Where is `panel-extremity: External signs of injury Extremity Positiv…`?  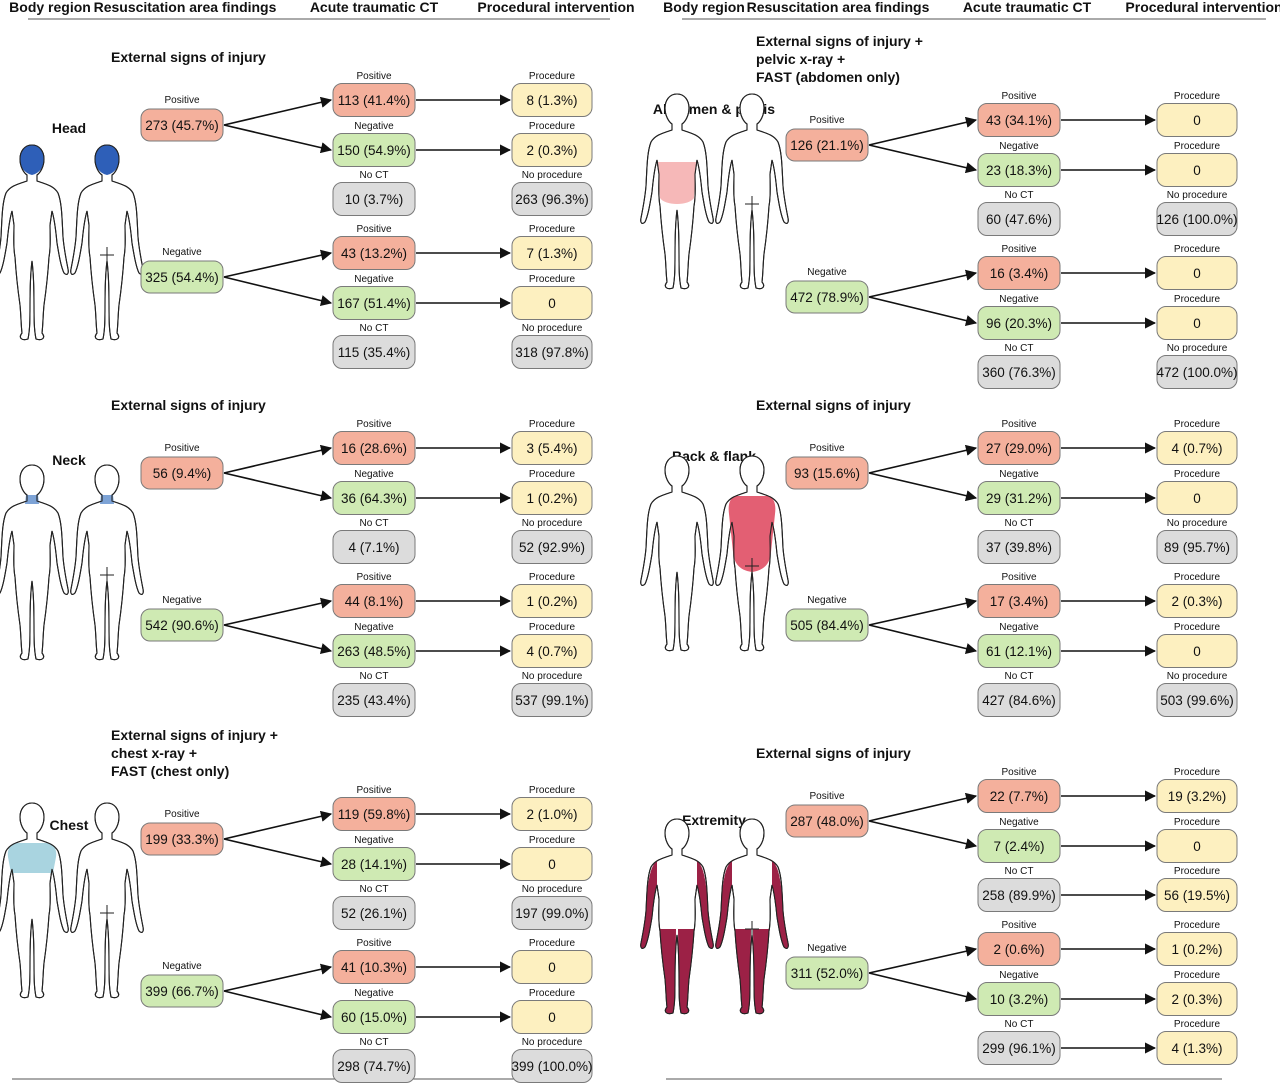 panel-extremity: External signs of injury Extremity Positiv… is located at coordinates (939, 905).